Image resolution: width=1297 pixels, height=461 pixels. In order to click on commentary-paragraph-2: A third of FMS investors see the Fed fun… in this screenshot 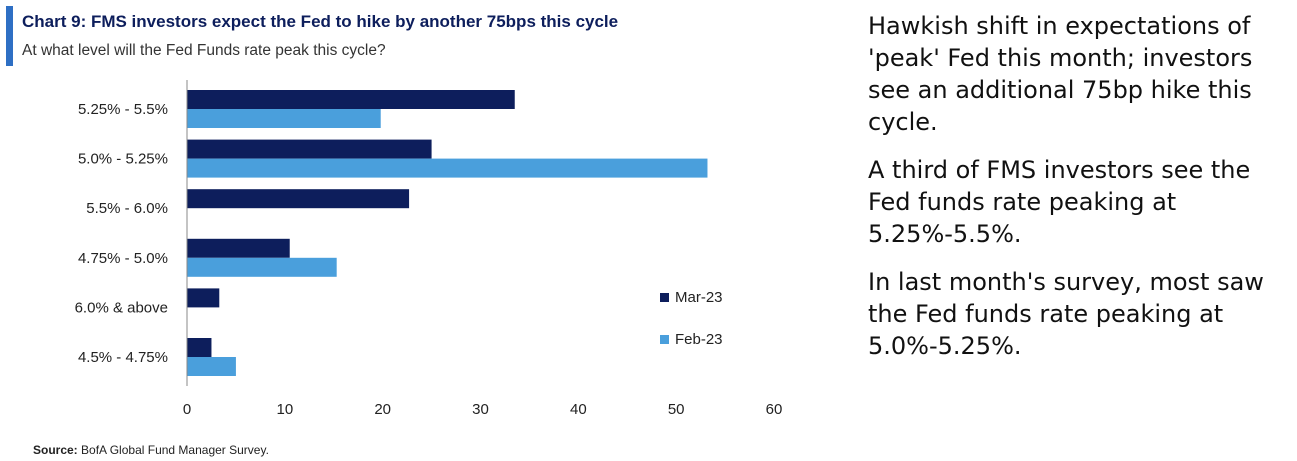, I will do `click(1059, 202)`.